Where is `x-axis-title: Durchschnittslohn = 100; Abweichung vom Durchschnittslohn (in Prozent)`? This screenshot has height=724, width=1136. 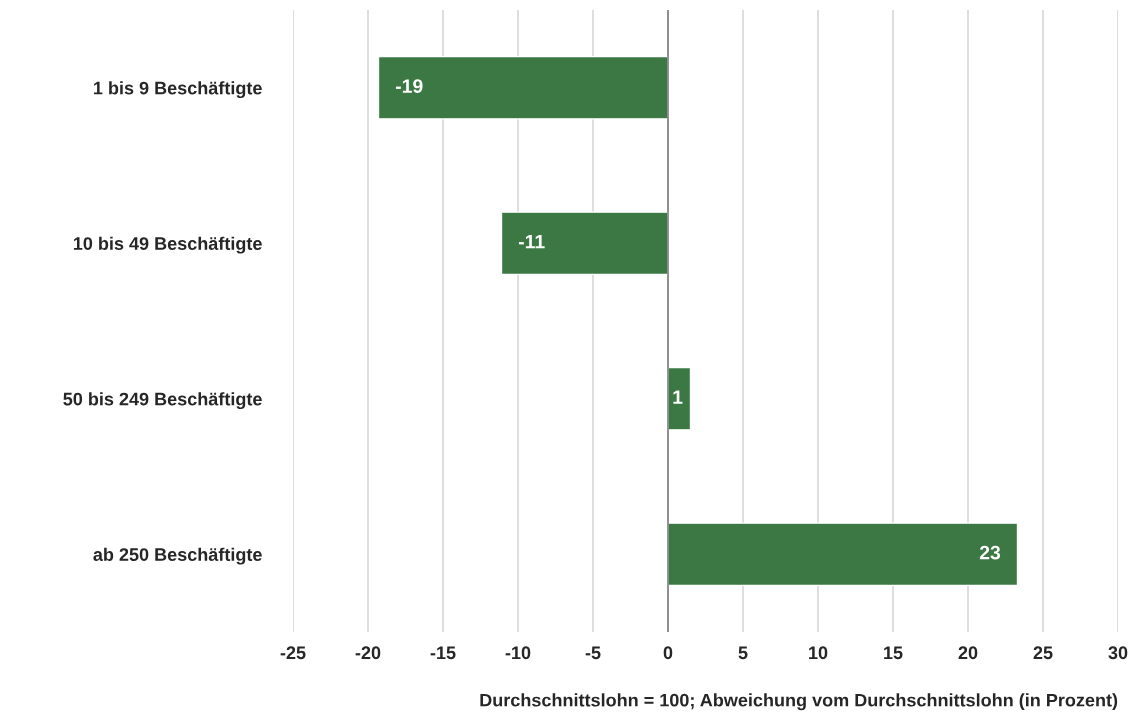
x-axis-title: Durchschnittslohn = 100; Abweichung vom Durchschnittslohn (in Prozent) is located at coordinates (799, 702).